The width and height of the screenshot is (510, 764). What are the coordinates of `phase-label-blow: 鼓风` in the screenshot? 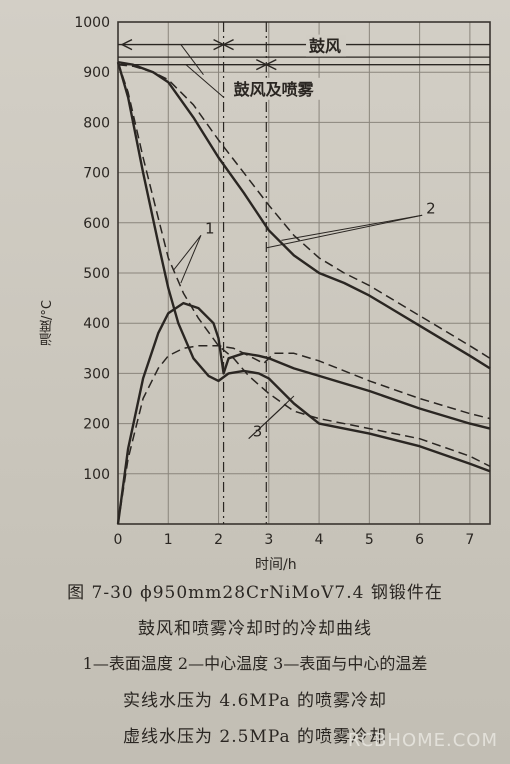 It's located at (325, 46).